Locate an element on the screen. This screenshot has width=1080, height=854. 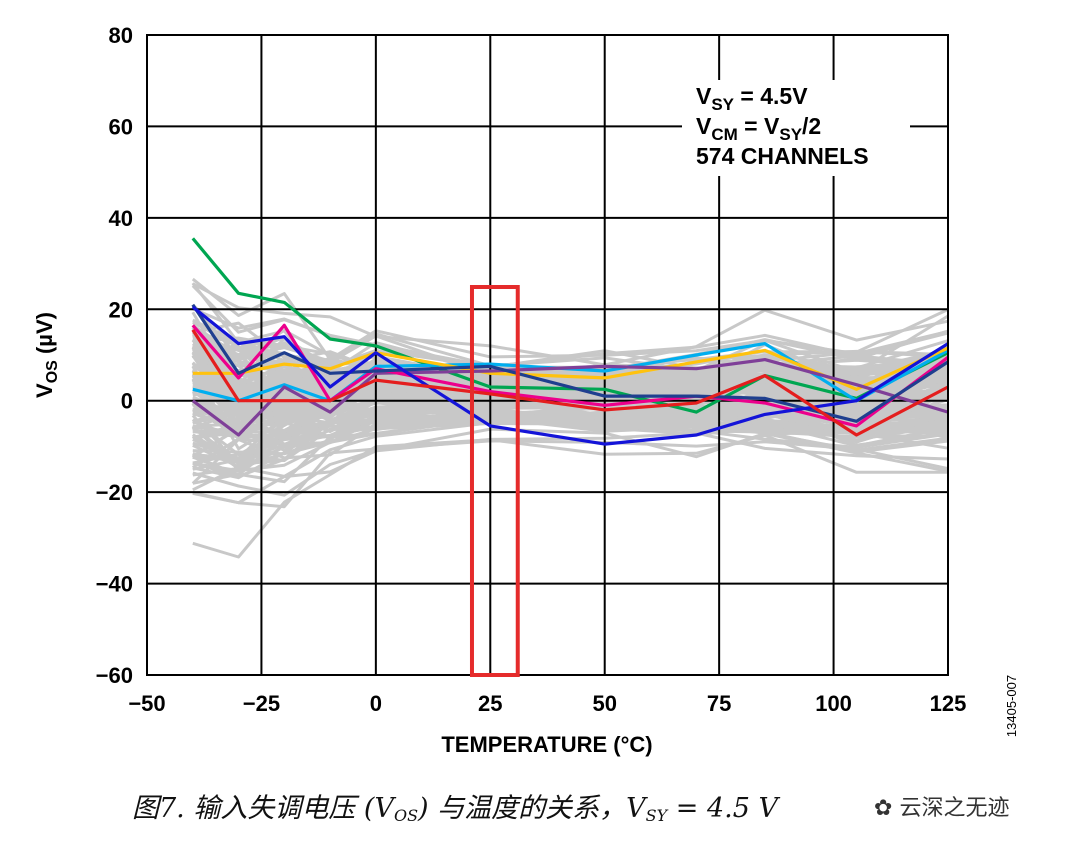
x-axis-title: TEMPERATURE (°C) is located at coordinates (546, 744).